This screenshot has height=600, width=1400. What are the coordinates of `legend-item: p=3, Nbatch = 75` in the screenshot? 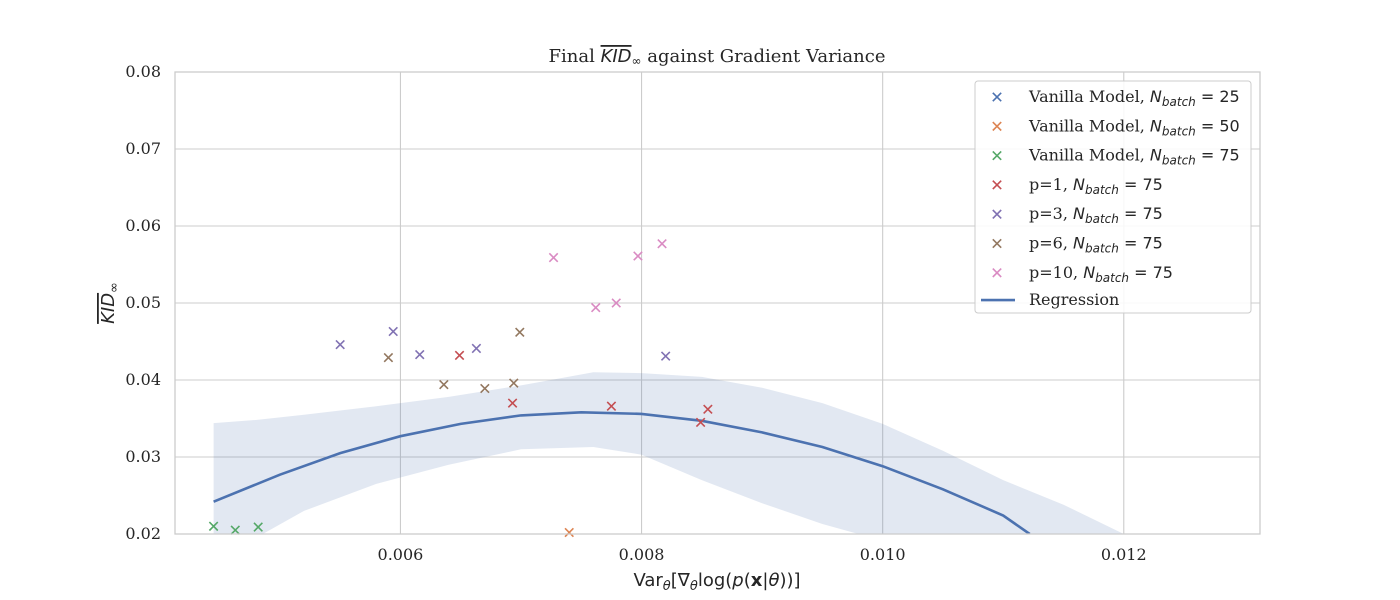 It's located at (1077, 215).